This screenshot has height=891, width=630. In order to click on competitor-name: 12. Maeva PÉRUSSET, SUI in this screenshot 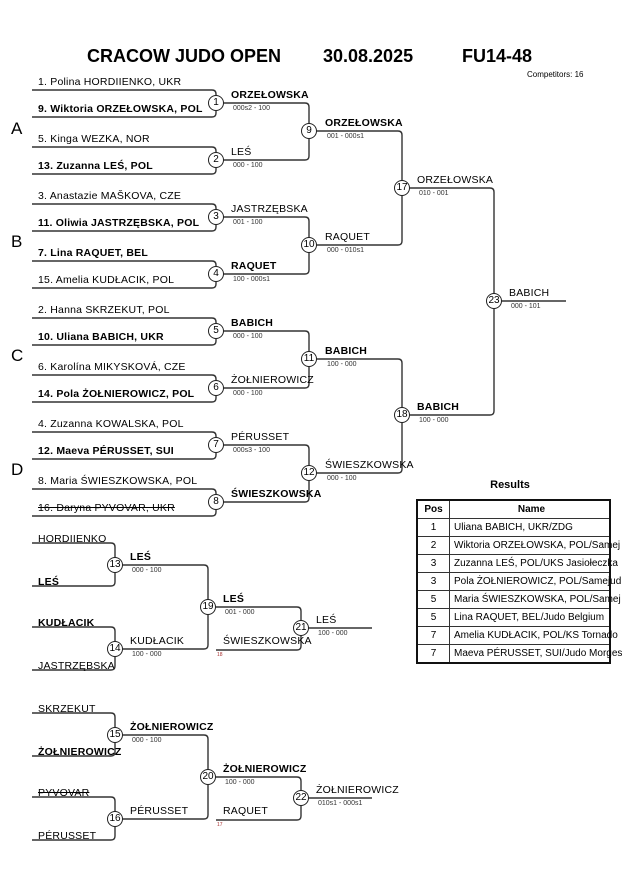, I will do `click(106, 451)`.